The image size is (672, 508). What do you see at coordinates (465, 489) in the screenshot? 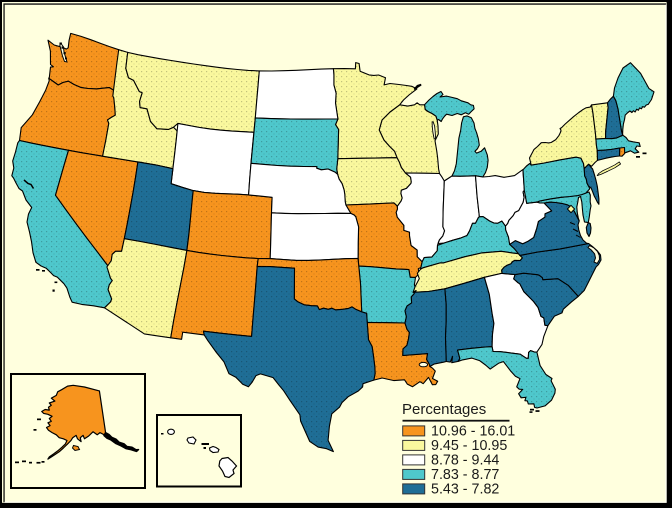
I see `svg-text: 5.43 - 7.82` at bounding box center [465, 489].